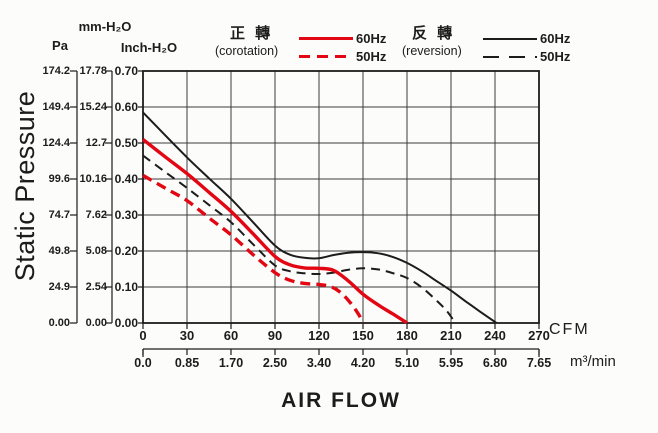  What do you see at coordinates (56, 71) in the screenshot?
I see `y-tick-label-pa: 174.2` at bounding box center [56, 71].